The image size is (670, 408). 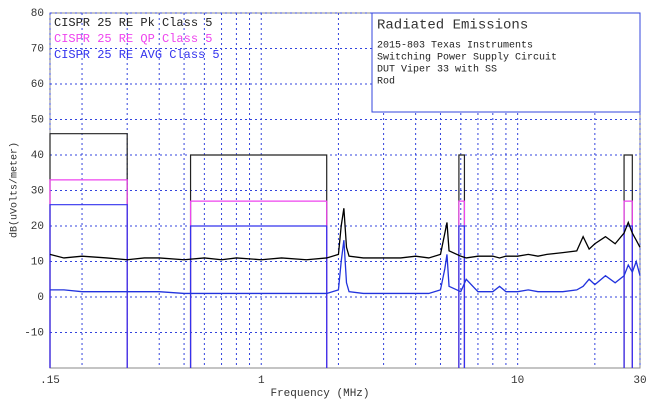 I want to click on annotation-line: Rod, so click(x=386, y=82).